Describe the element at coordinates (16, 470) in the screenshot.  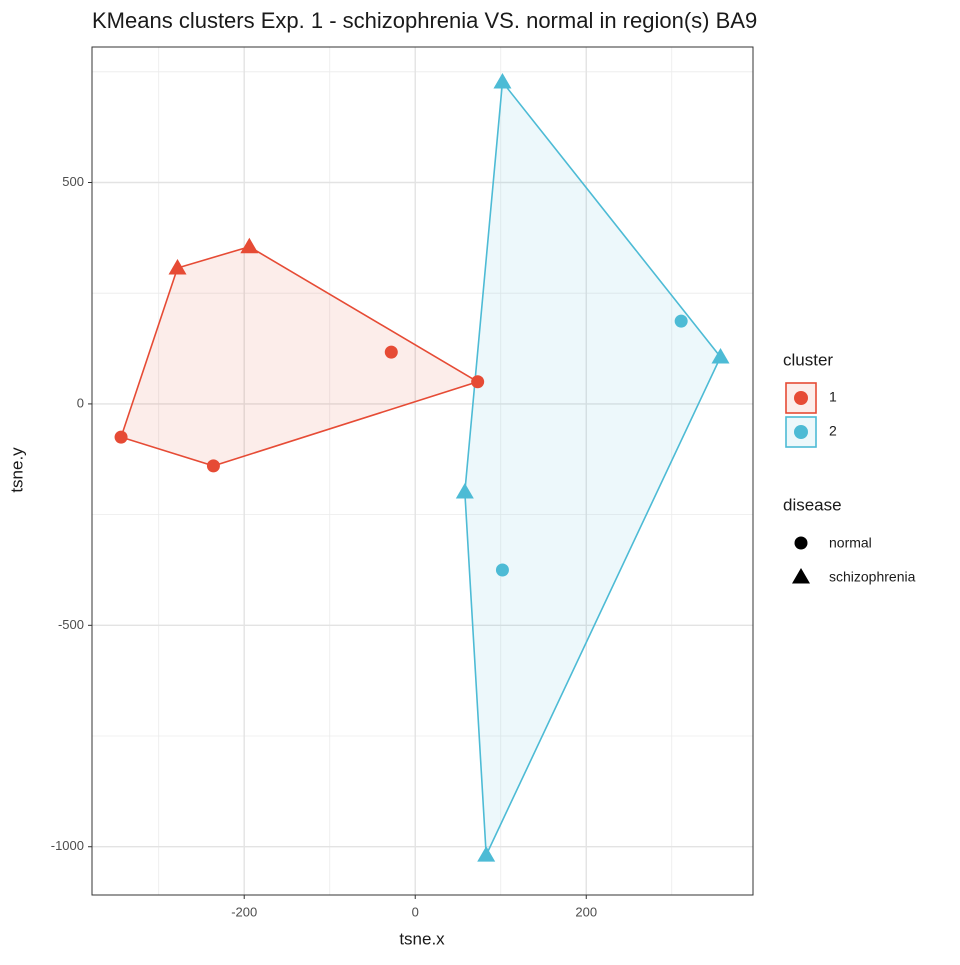
I see `y-axis-label: tsne.y` at that location.